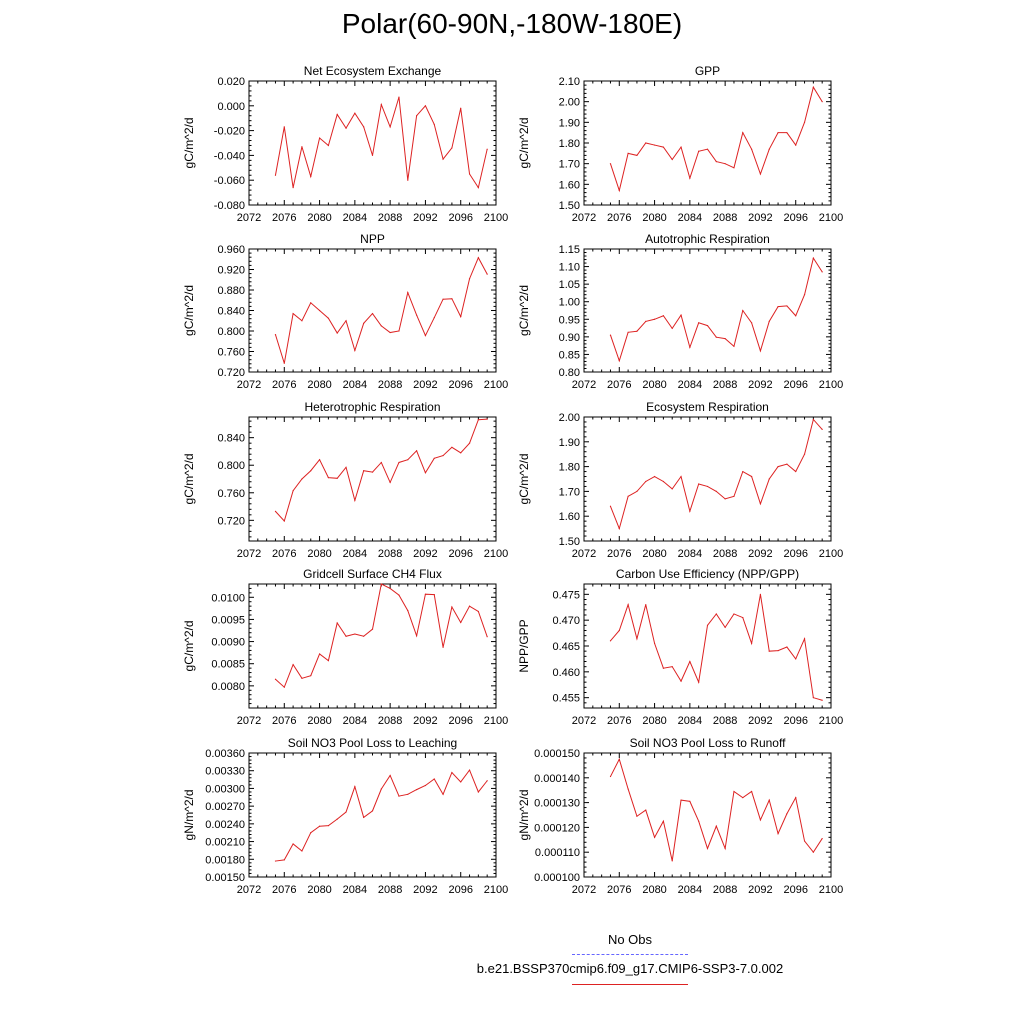 The height and width of the screenshot is (1024, 1024). What do you see at coordinates (569, 320) in the screenshot?
I see `y-tick-label: 0.95` at bounding box center [569, 320].